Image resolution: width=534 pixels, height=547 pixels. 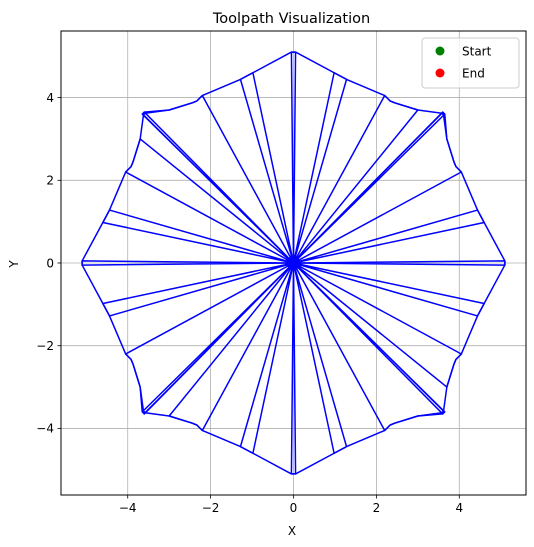 What do you see at coordinates (291, 19) in the screenshot?
I see `chart-title: Toolpath Visualization` at bounding box center [291, 19].